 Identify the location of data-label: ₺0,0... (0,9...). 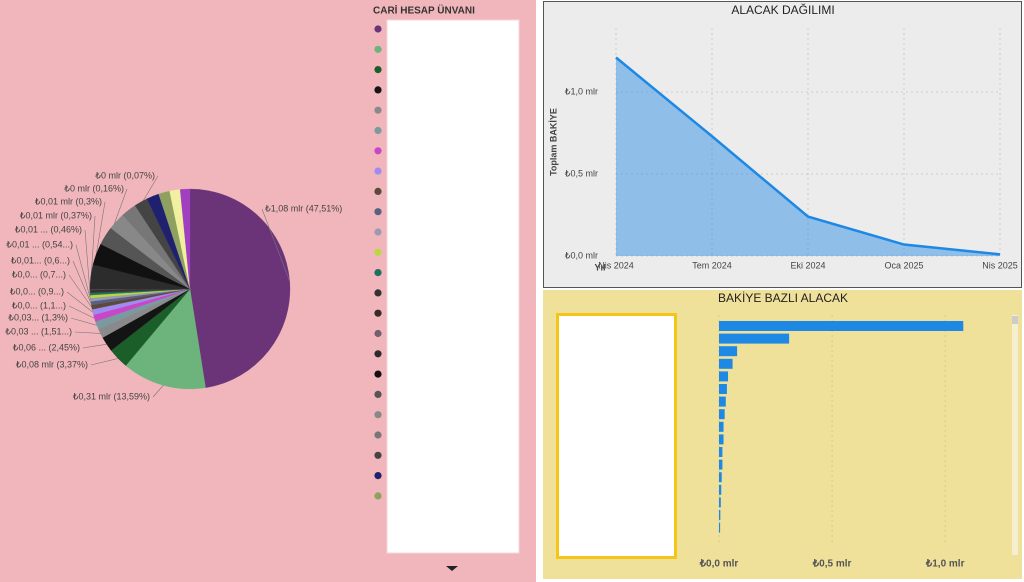
(37, 291).